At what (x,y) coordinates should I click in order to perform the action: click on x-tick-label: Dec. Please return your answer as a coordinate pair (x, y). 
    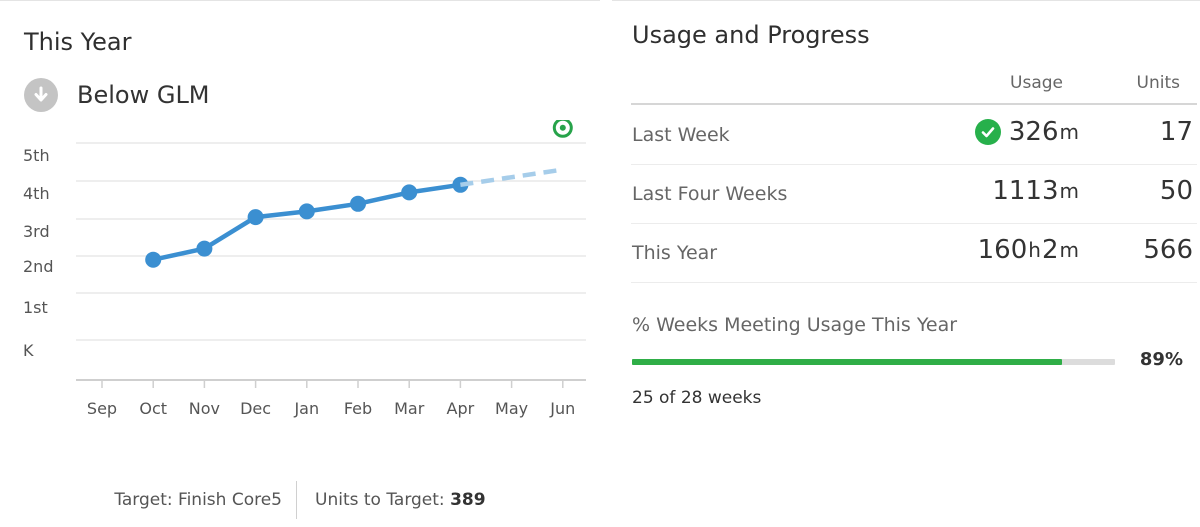
    Looking at the image, I should click on (255, 408).